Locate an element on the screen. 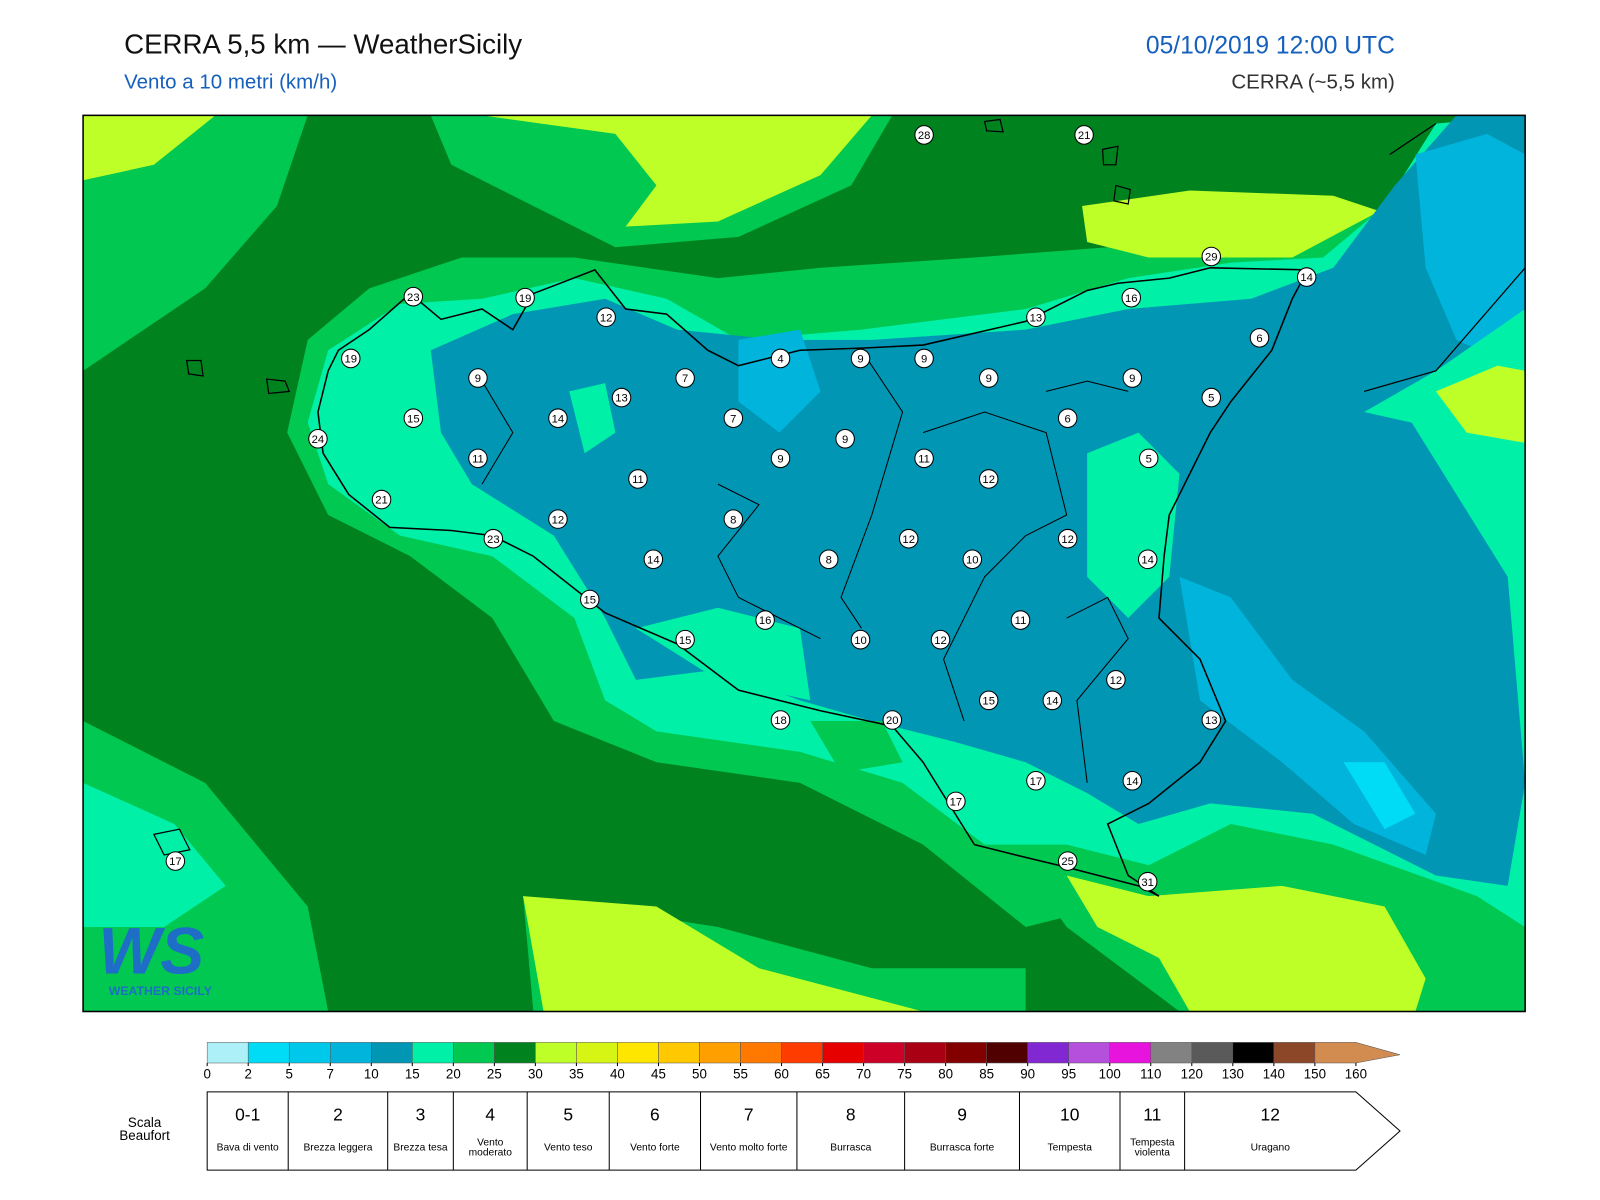 This screenshot has height=1200, width=1600. colorbar-tick-label: 95 is located at coordinates (1068, 1073).